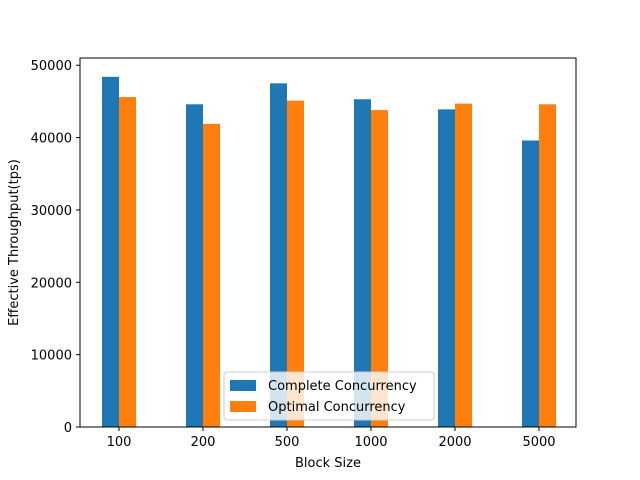  I want to click on y-tick-label: 40000, so click(51, 139).